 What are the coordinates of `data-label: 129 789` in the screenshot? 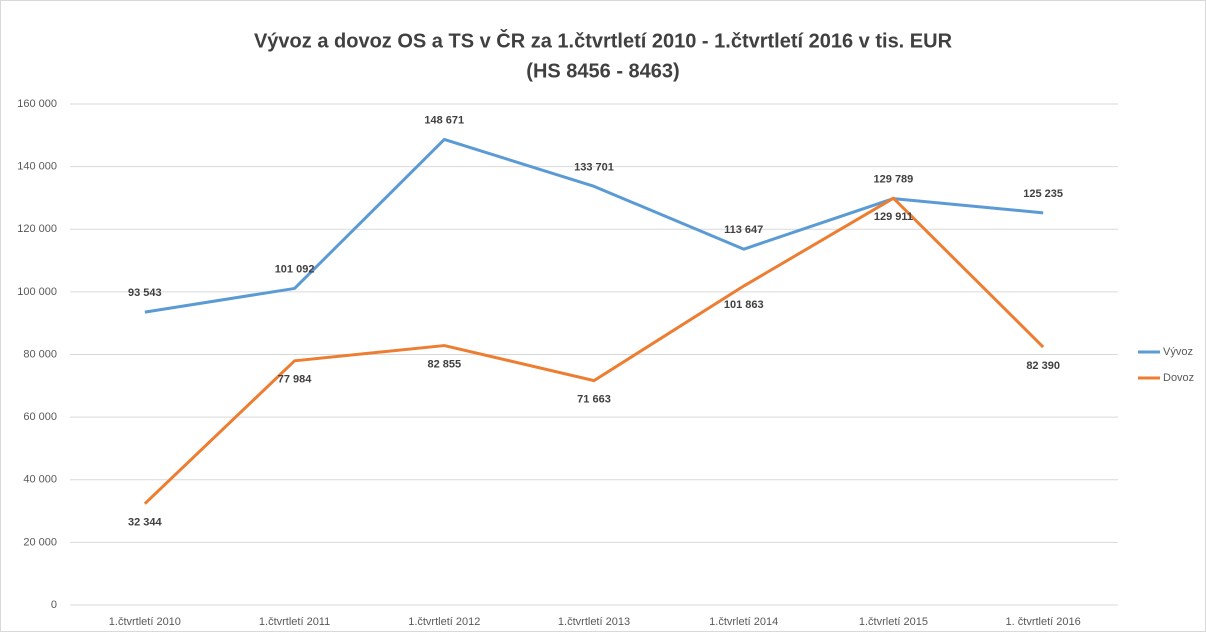 It's located at (894, 180).